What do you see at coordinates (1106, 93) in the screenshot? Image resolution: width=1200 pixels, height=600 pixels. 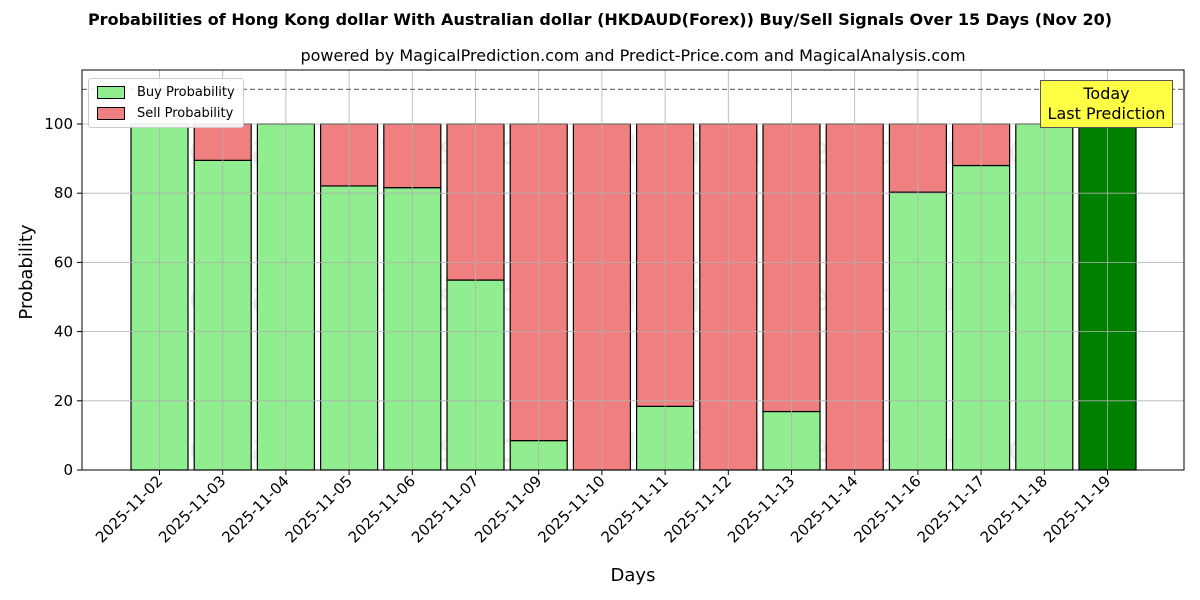 I see `today-label: Today` at bounding box center [1106, 93].